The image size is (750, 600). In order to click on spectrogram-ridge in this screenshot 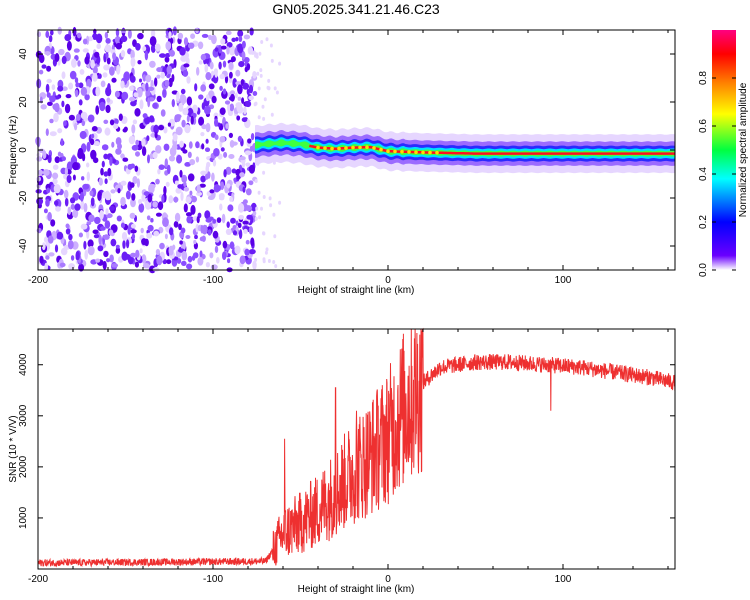, I will do `click(465, 148)`.